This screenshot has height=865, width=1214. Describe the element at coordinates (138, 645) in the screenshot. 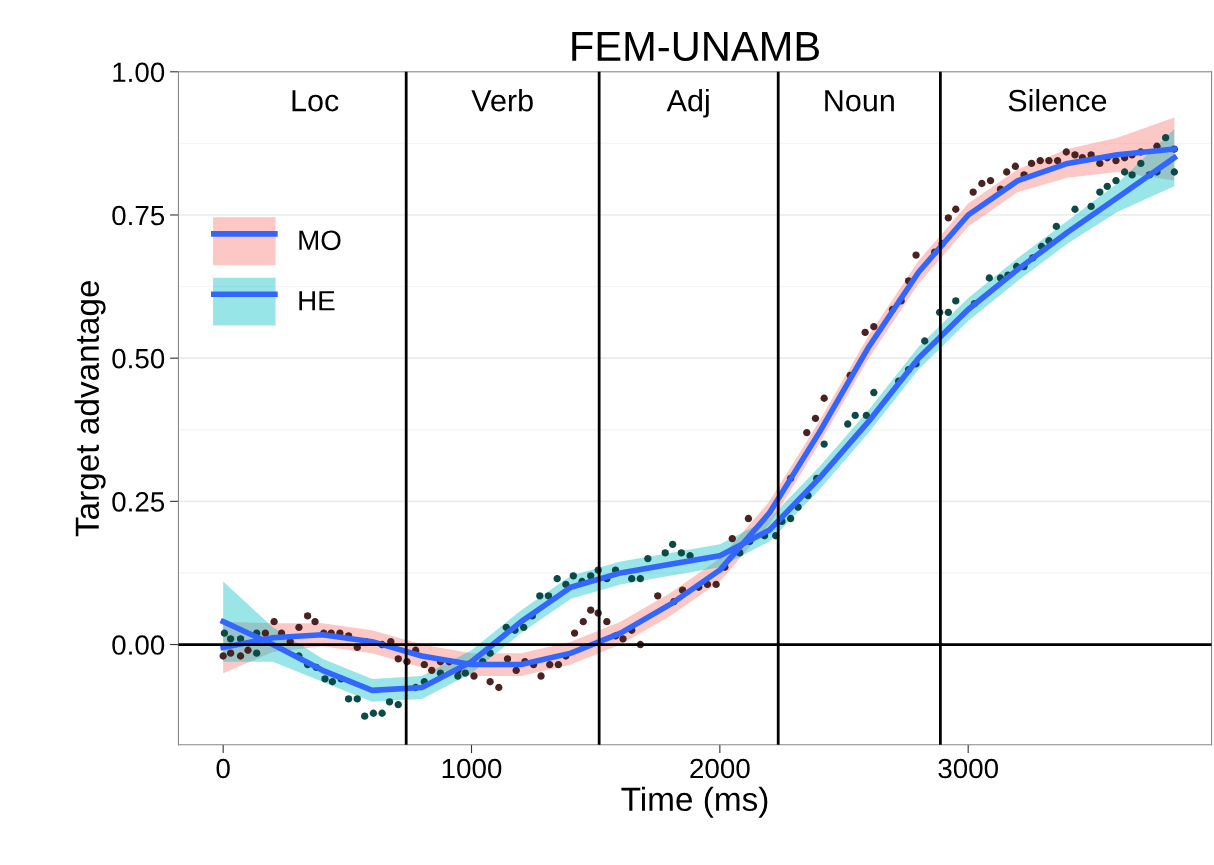

I see `y-tick-label: 0.00` at that location.